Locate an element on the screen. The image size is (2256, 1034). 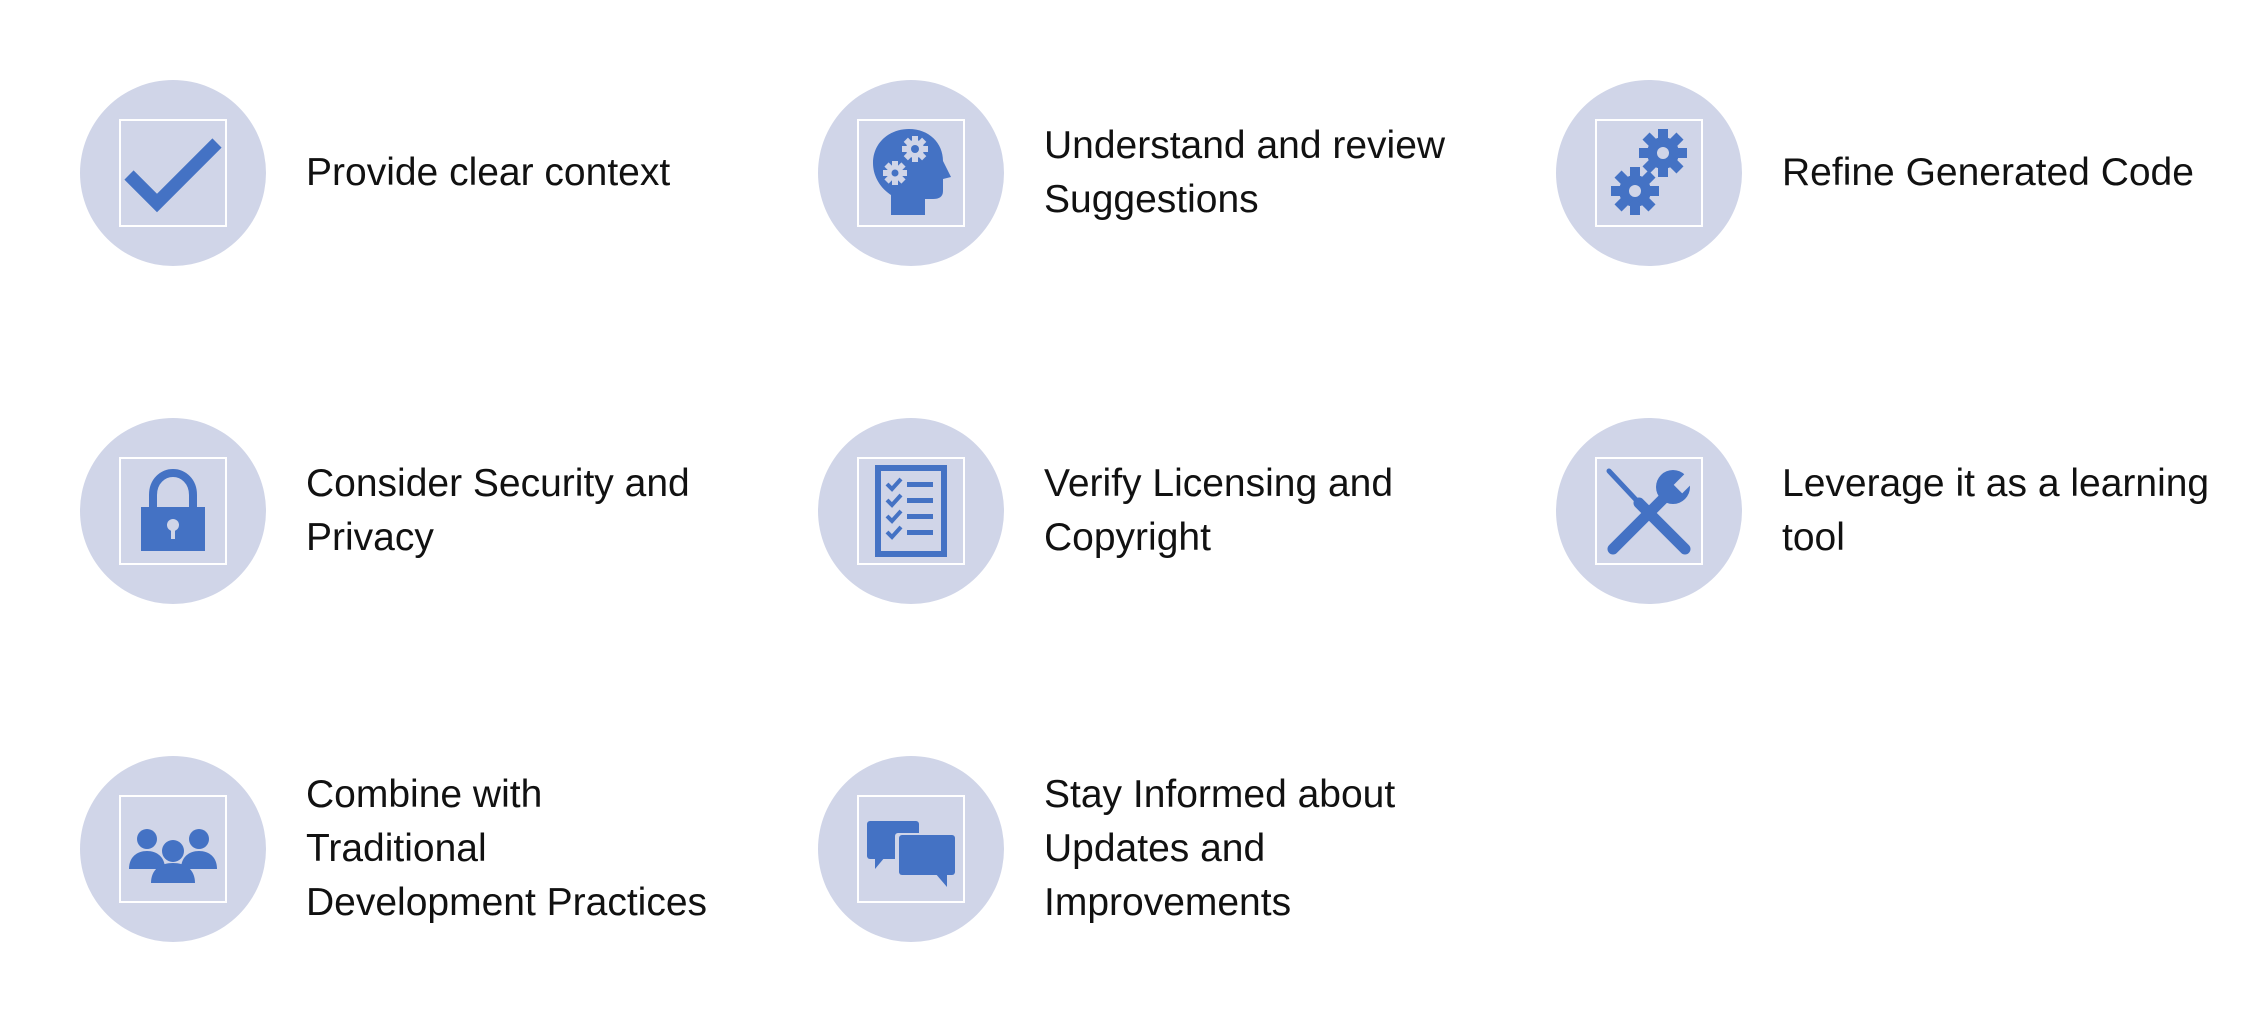
tip-understand-review: Understand and review Suggestions is located at coordinates (1131, 173).